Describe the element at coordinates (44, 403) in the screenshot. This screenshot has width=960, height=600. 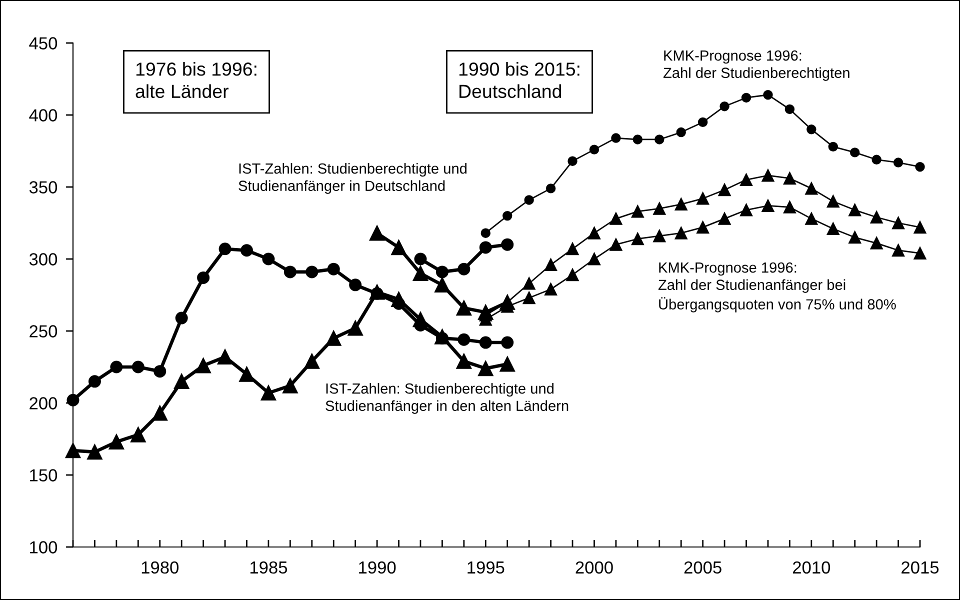
I see `y-tick-label: 200` at that location.